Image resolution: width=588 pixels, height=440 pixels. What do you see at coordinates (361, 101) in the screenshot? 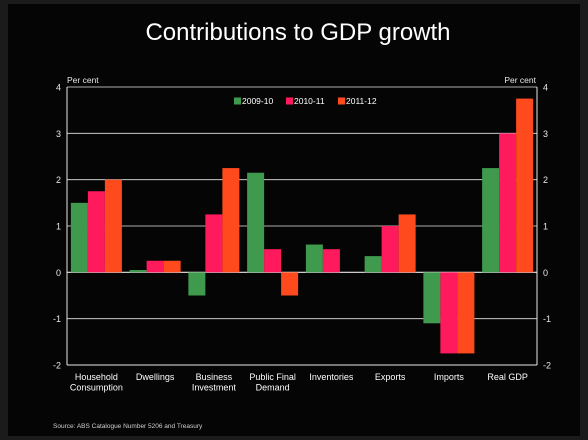
I see `legend-label: 2011-12` at bounding box center [361, 101].